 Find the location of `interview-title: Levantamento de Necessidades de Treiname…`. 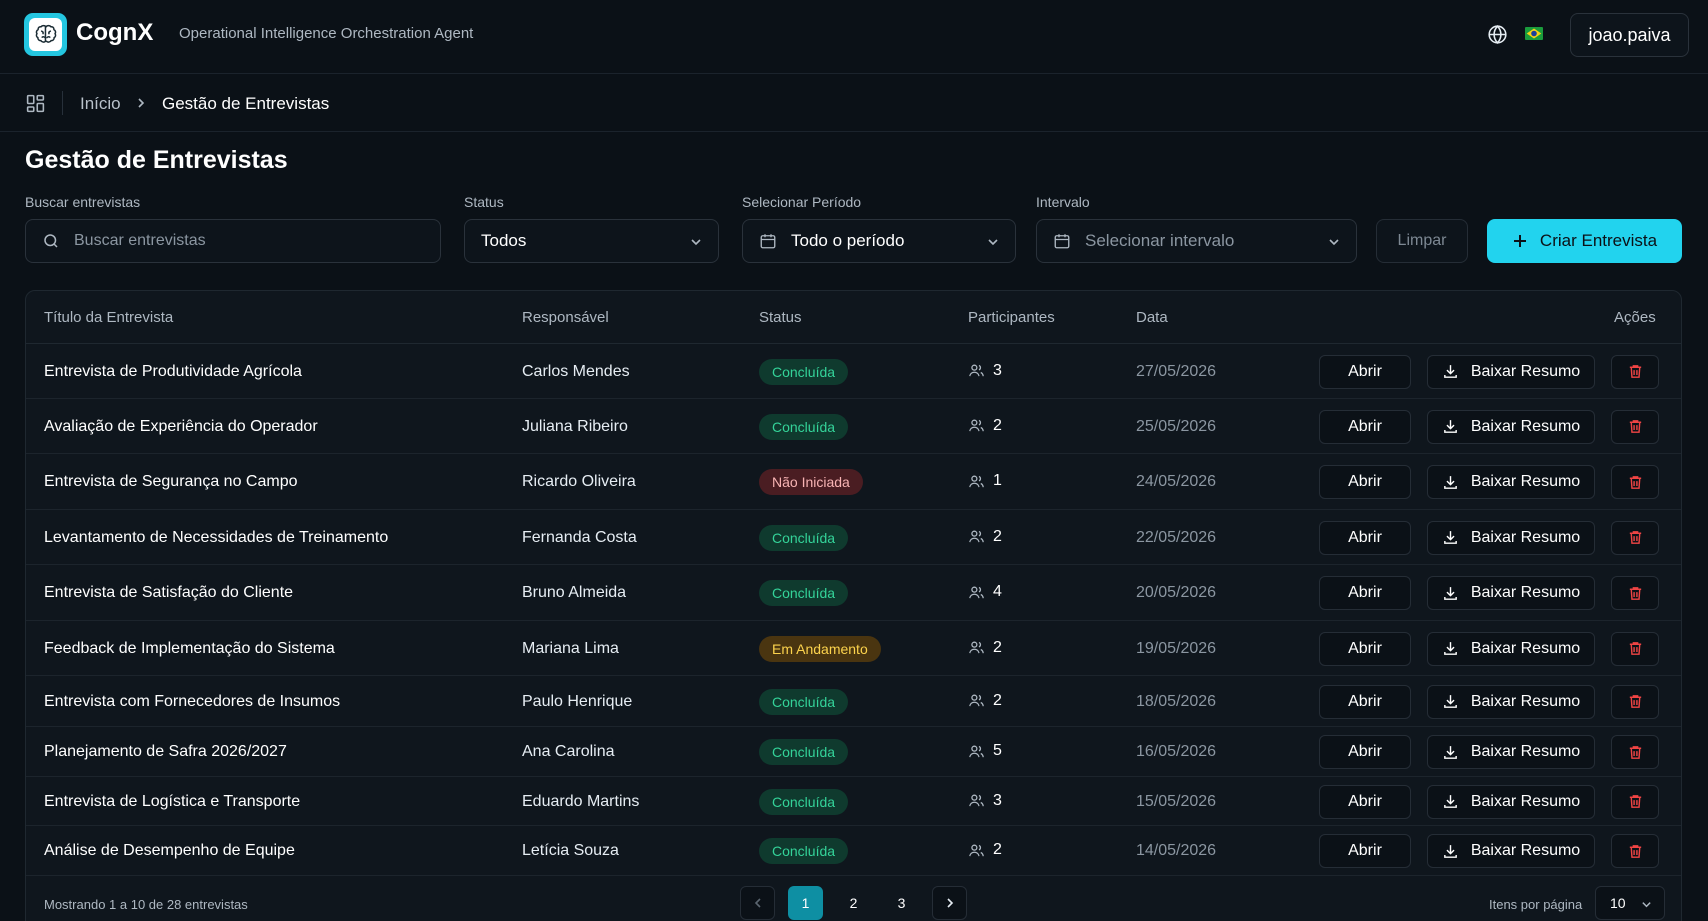

interview-title: Levantamento de Necessidades de Treiname… is located at coordinates (216, 537).